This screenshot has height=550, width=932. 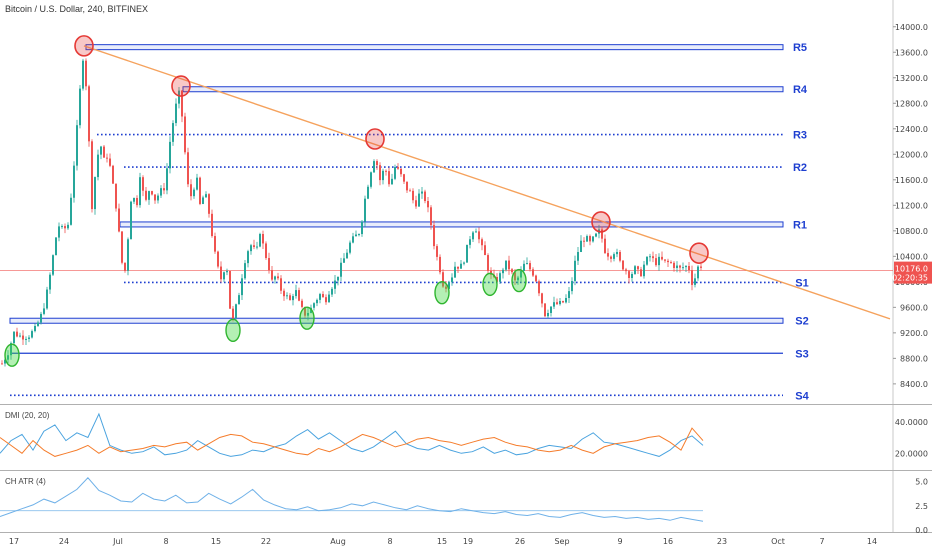 What do you see at coordinates (561, 541) in the screenshot?
I see `x-tick-label: Sep` at bounding box center [561, 541].